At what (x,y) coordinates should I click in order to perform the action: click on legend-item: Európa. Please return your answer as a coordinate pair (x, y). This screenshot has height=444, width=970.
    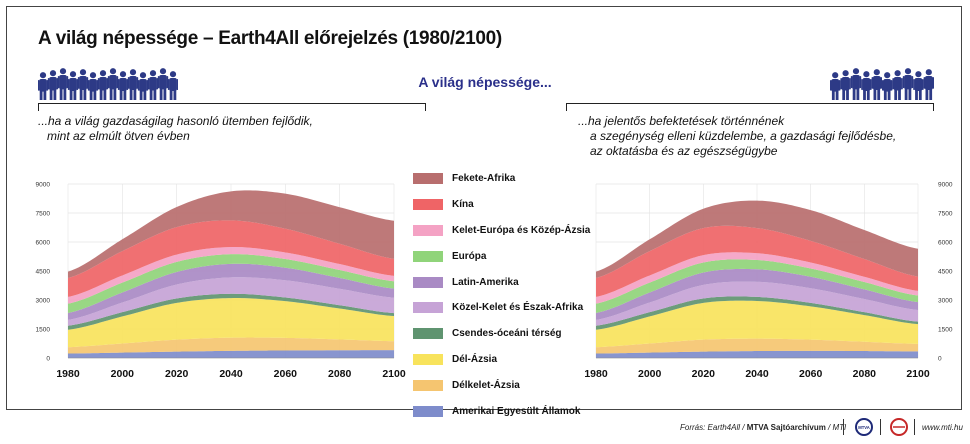
    Looking at the image, I should click on (501, 256).